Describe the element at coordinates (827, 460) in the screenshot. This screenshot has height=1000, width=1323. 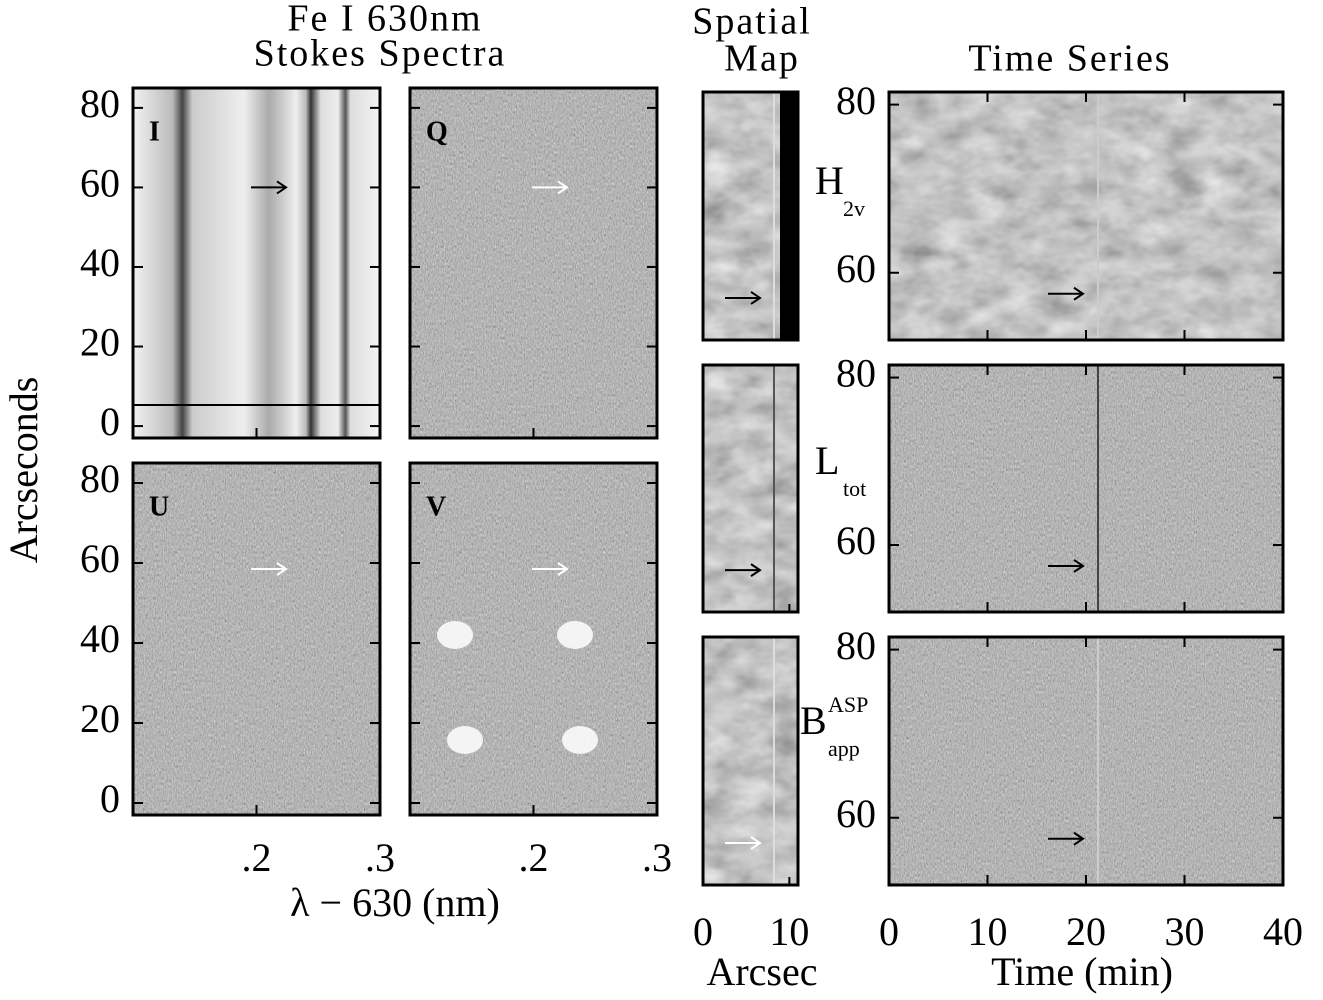
I see `row-label: L` at that location.